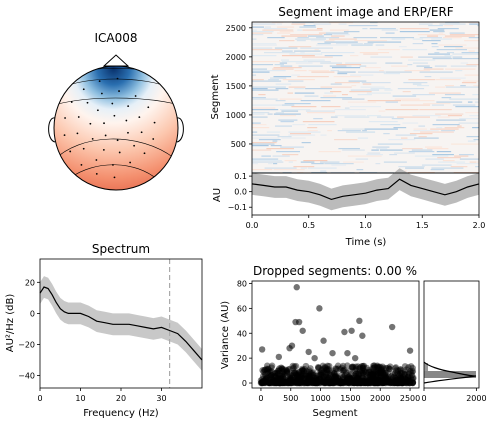  What do you see at coordinates (335, 334) in the screenshot?
I see `scatter-frame` at bounding box center [335, 334].